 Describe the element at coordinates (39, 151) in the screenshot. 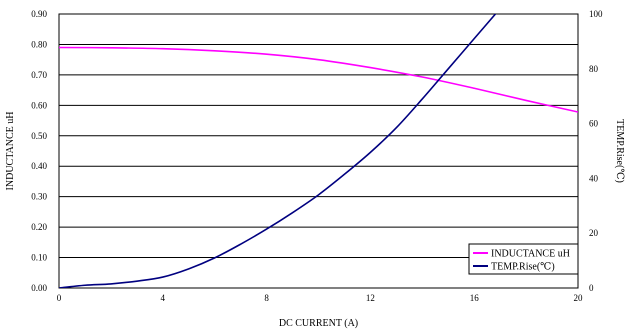

I see `y-axis-left: 0.00 0.10 0.20 0.30 0.40 0.50 0.60 0.70 0.80 0.90` at that location.